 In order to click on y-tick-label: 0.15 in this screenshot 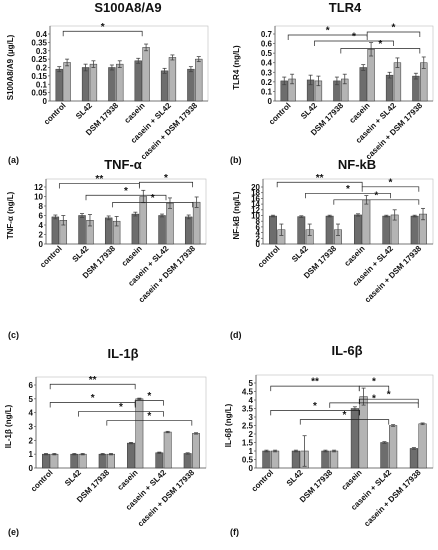, I will do `click(39, 76)`.